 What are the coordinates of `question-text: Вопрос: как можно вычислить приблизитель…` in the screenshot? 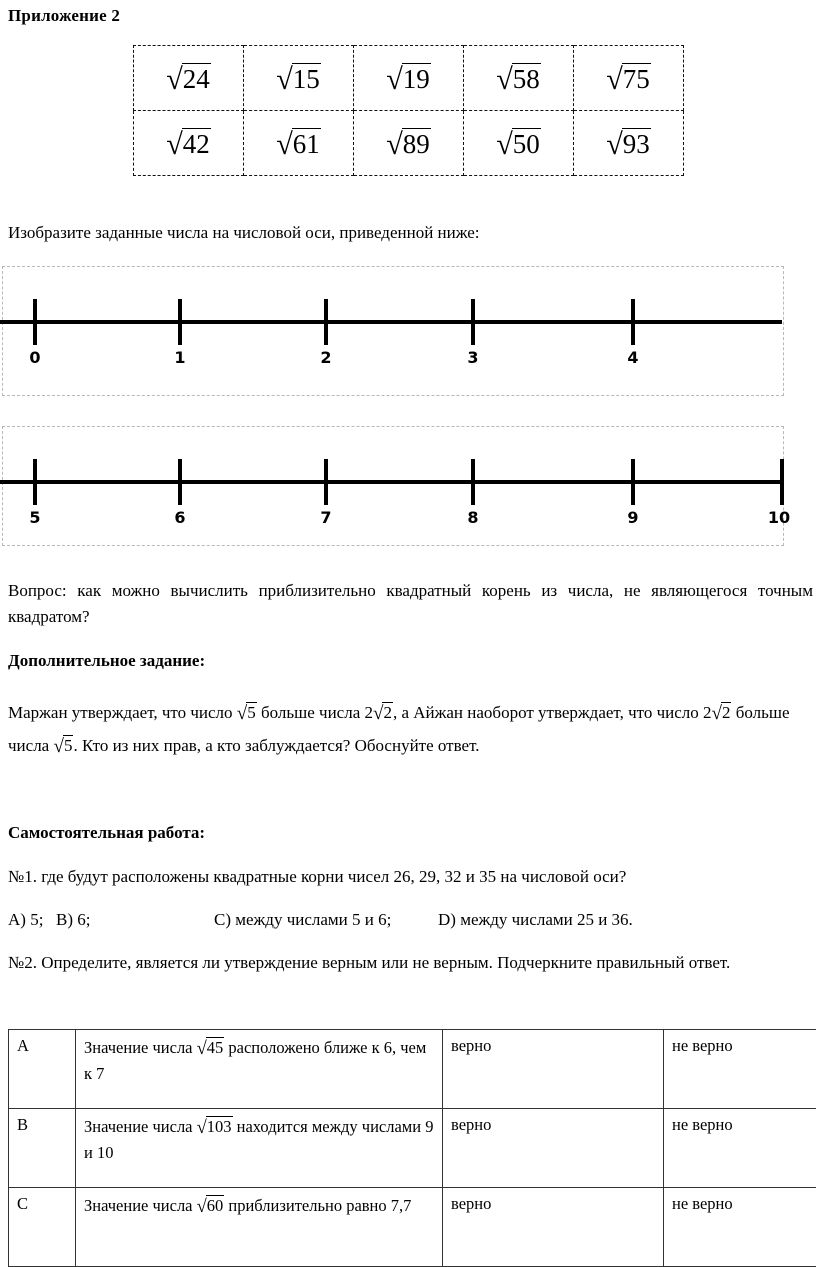 It's located at (410, 604).